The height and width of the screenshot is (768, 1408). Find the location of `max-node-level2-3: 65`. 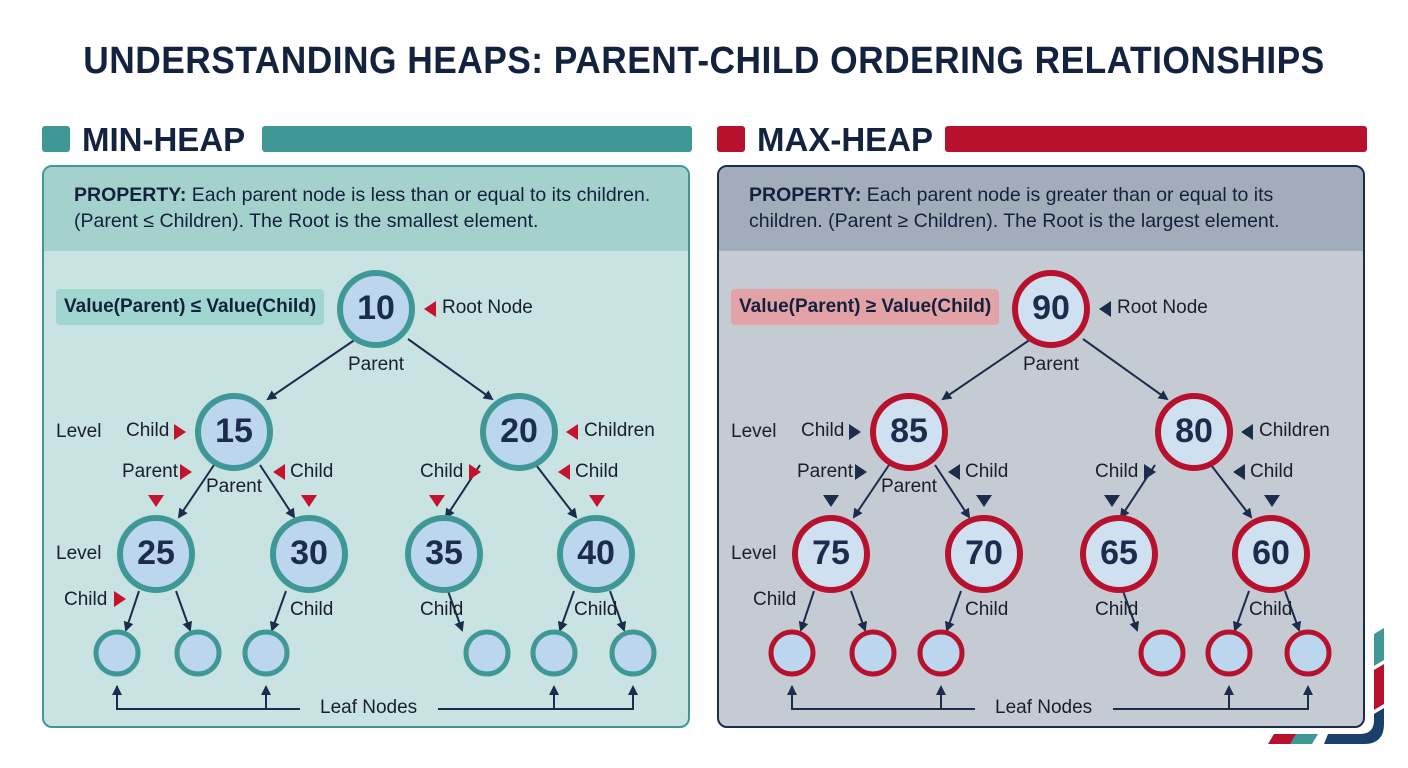

max-node-level2-3: 65 is located at coordinates (1119, 553).